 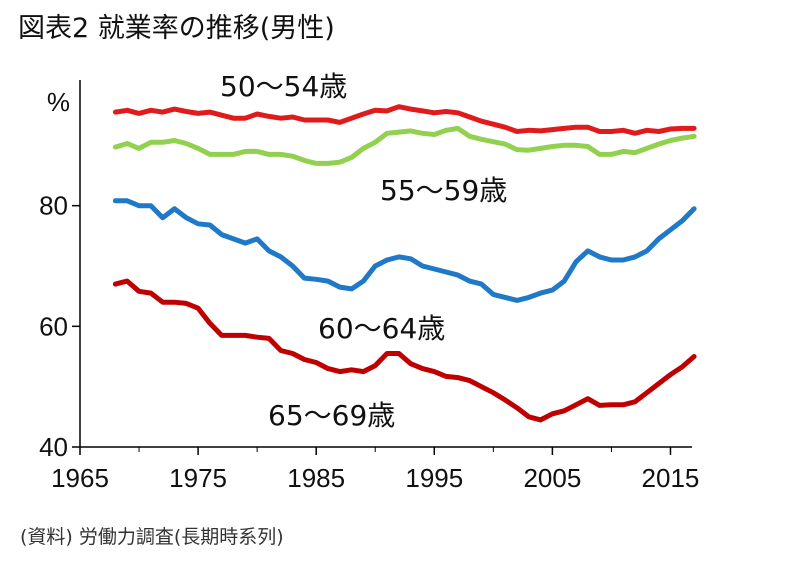 What do you see at coordinates (80, 478) in the screenshot?
I see `x-tick-label: 1965` at bounding box center [80, 478].